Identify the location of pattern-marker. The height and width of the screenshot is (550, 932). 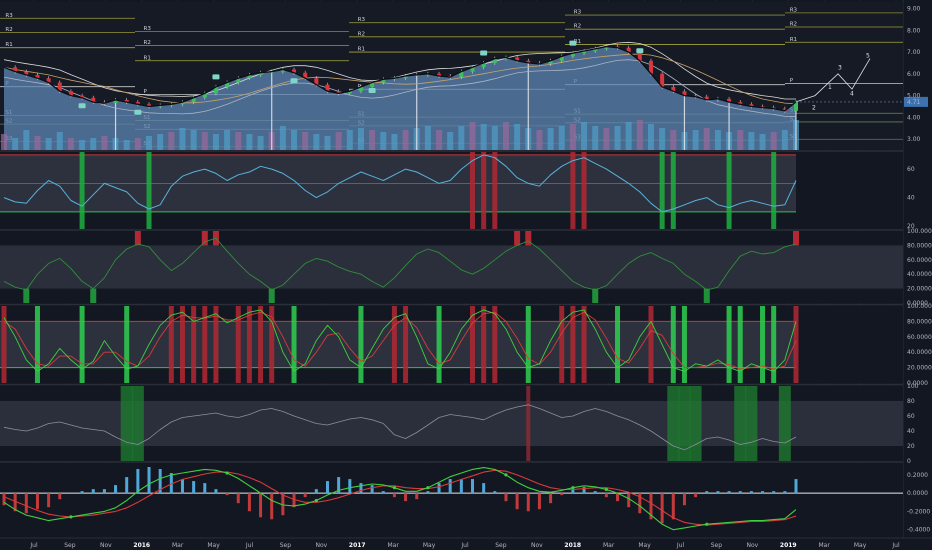
(82, 106).